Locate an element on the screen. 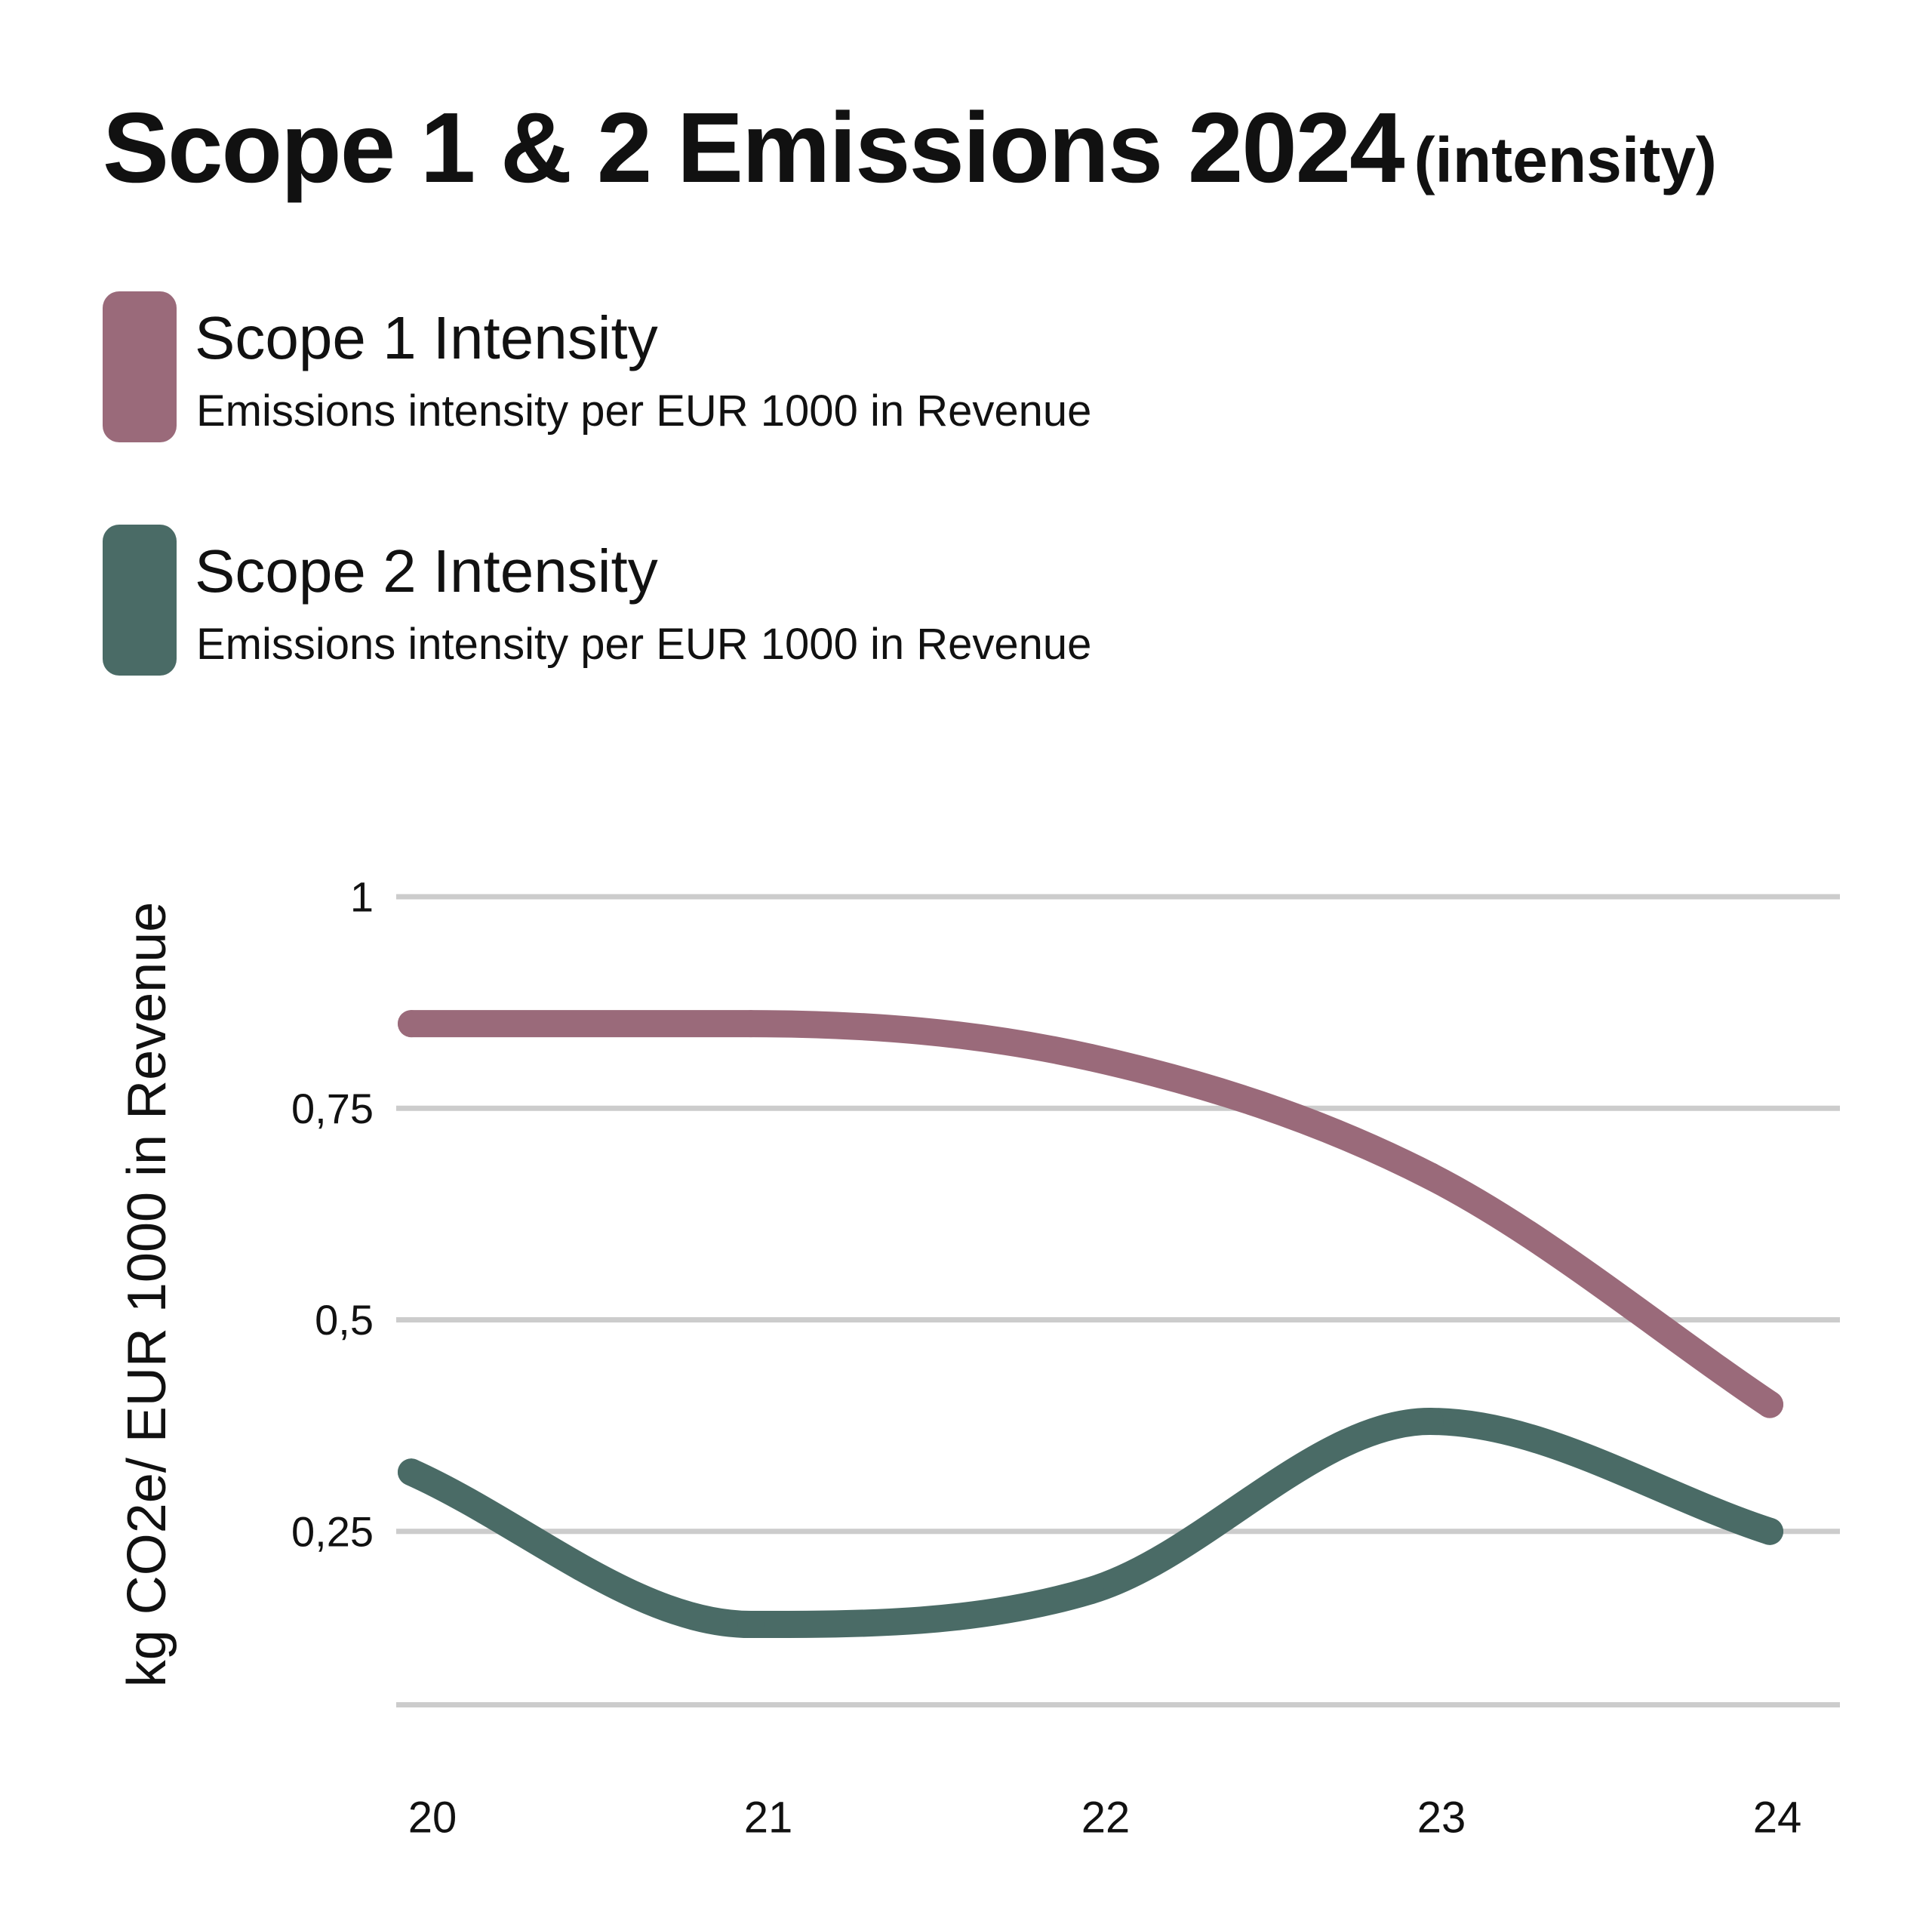 This screenshot has width=1932, height=1912. legend-label-scope-2: Scope 2 Intensity is located at coordinates (426, 571).